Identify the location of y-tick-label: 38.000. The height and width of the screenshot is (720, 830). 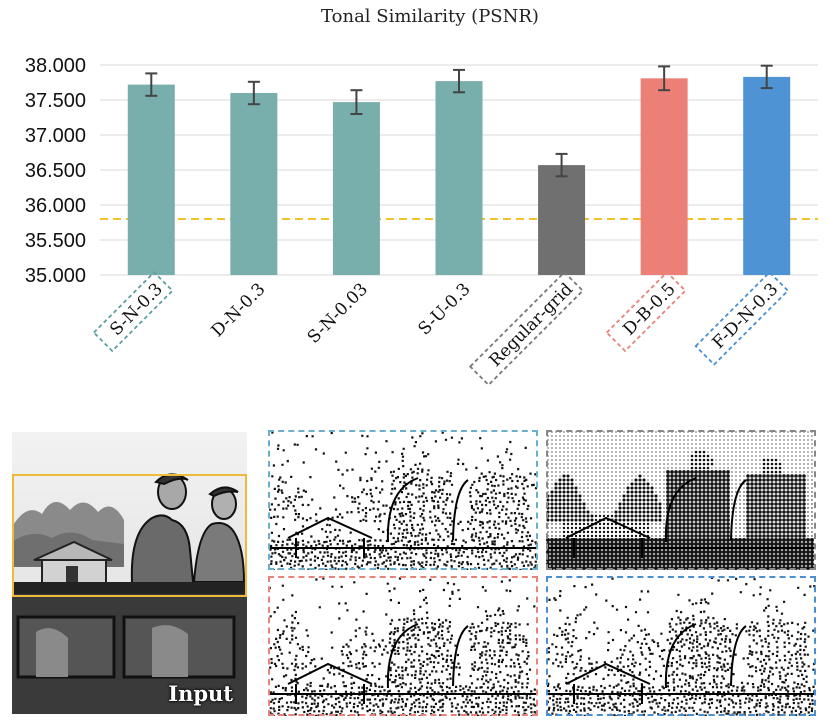
(55, 66).